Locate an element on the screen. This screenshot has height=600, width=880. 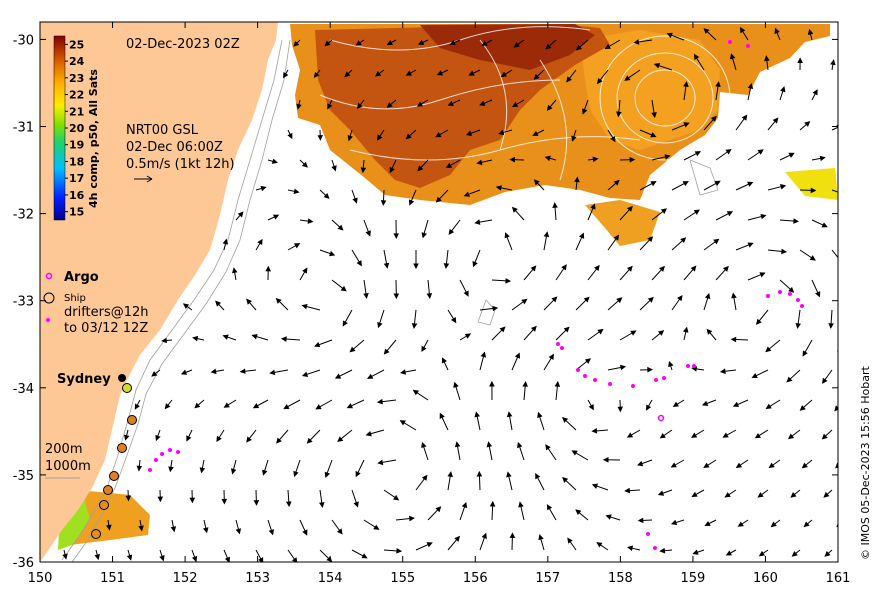
overlay-line-3: 0.5m/s (1kt 12h) is located at coordinates (180, 164).